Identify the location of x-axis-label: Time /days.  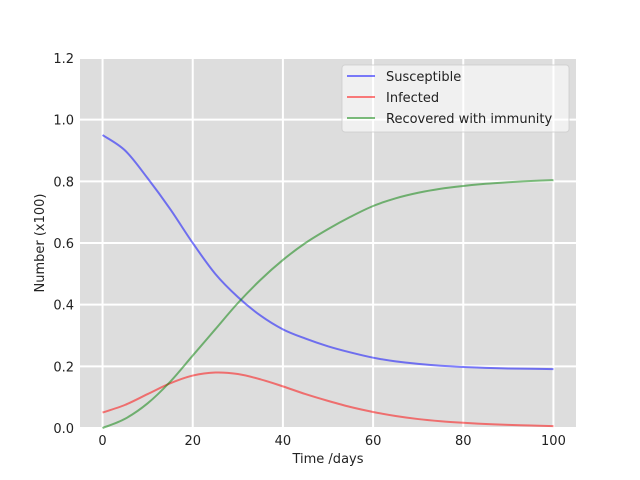
(327, 459).